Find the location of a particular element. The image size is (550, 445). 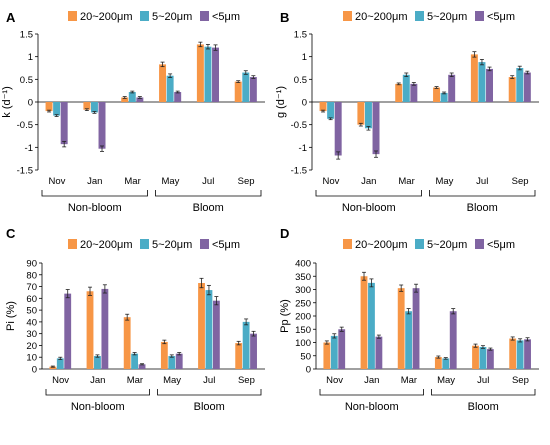

y-axis-label: g (d⁻¹) is located at coordinates (281, 102).